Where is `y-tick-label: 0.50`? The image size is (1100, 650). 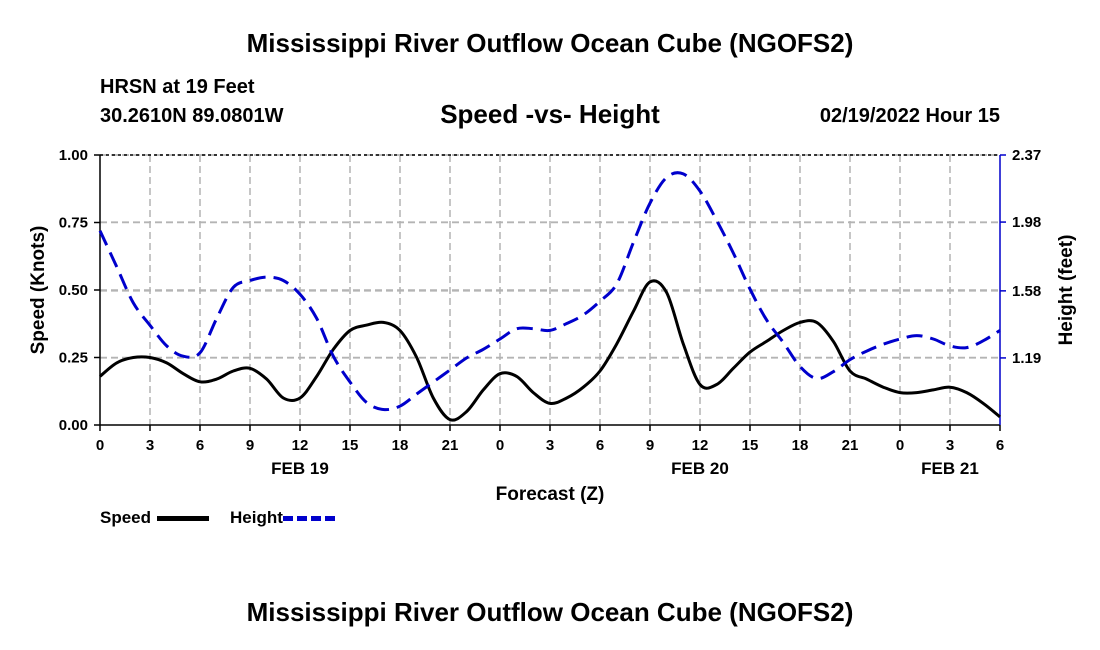
y-tick-label: 0.50 is located at coordinates (73, 290).